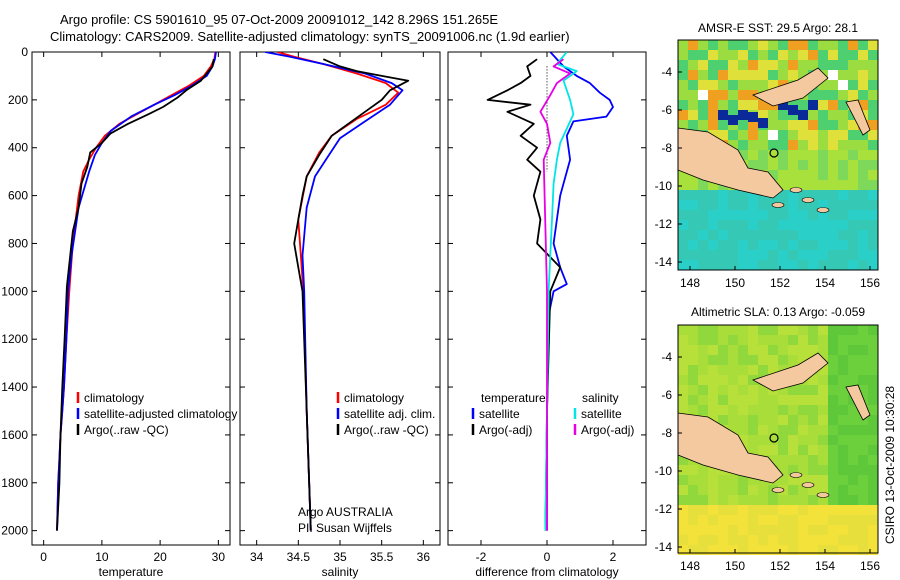 This screenshot has height=580, width=900. Describe the element at coordinates (345, 528) in the screenshot. I see `principal-investigator-annotation: PI: Susan Wijffels` at that location.